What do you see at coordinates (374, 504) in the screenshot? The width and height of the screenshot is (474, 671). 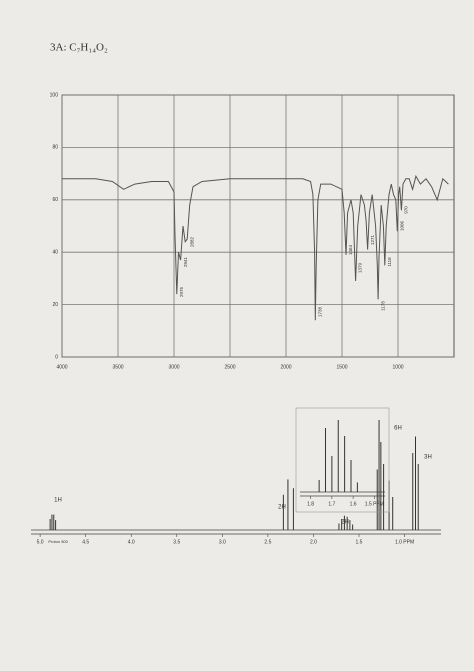 I see `x-tick-label: 1.5 PPM` at bounding box center [374, 504].